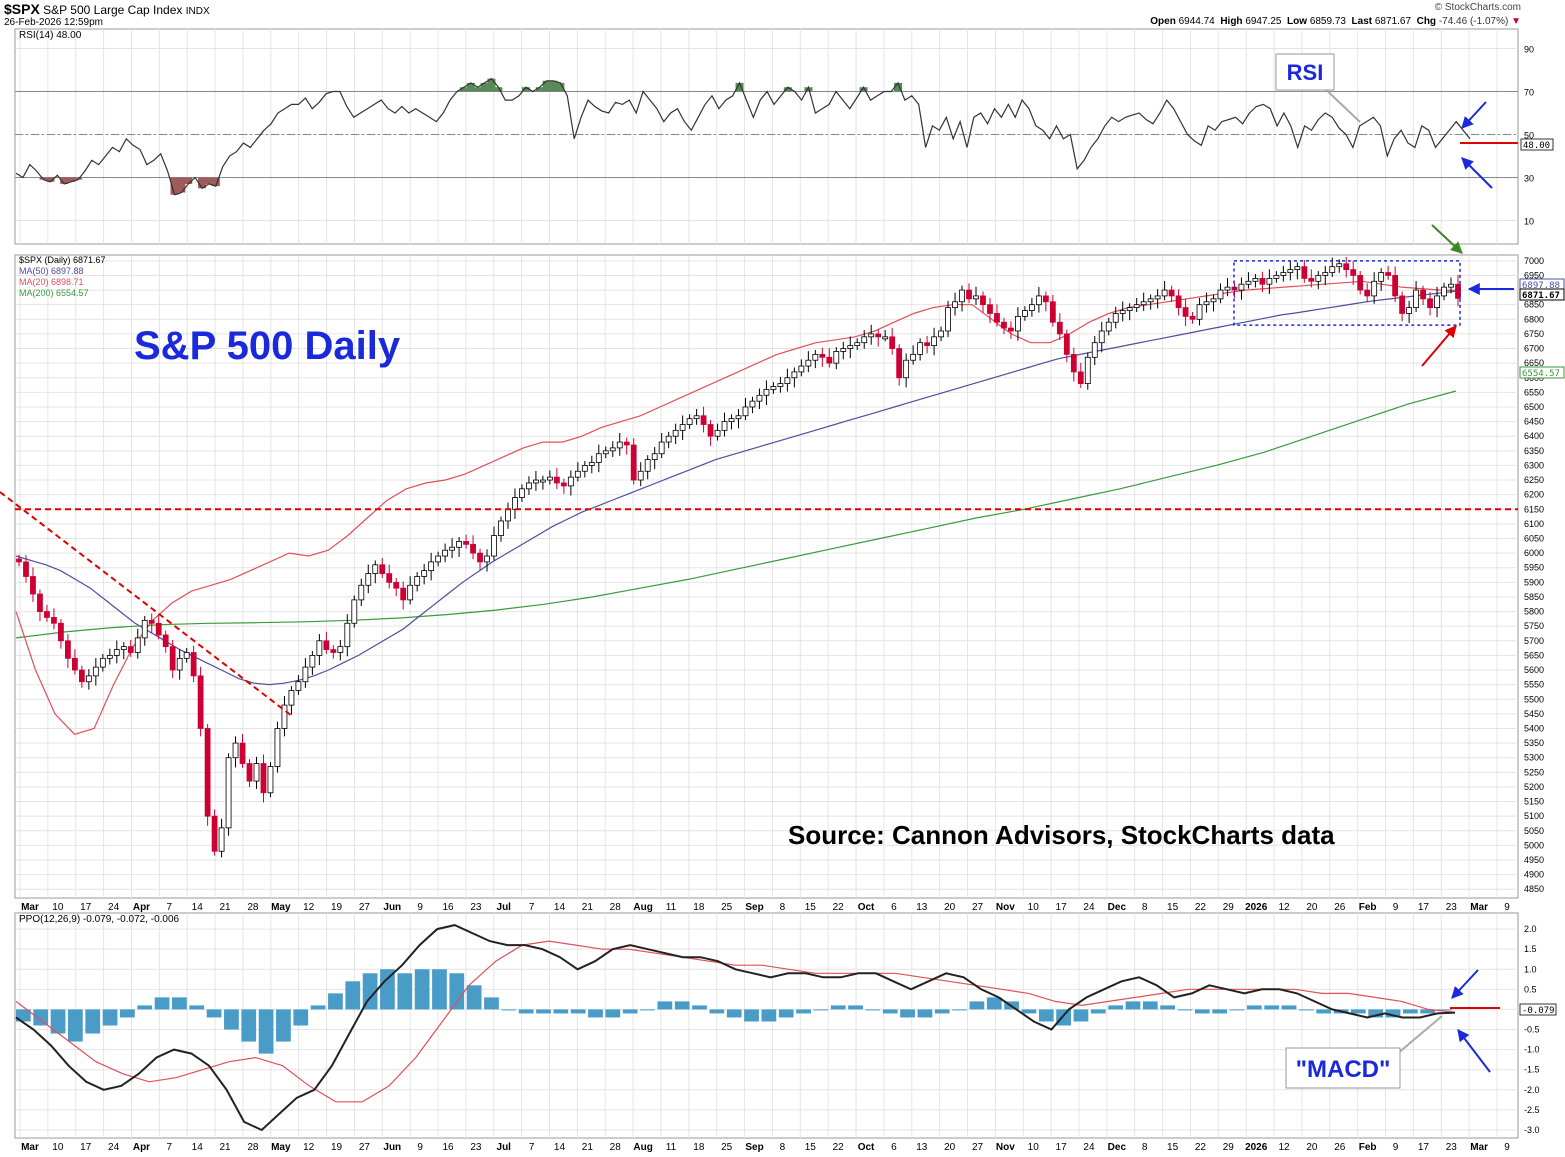 The width and height of the screenshot is (1565, 1157). I want to click on x-tick-label: 20, so click(1312, 907).